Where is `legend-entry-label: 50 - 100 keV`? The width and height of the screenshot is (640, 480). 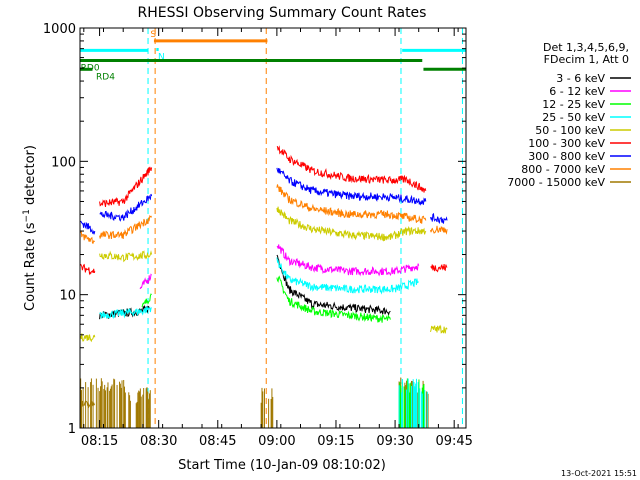
legend-entry-label: 50 - 100 keV is located at coordinates (570, 130).